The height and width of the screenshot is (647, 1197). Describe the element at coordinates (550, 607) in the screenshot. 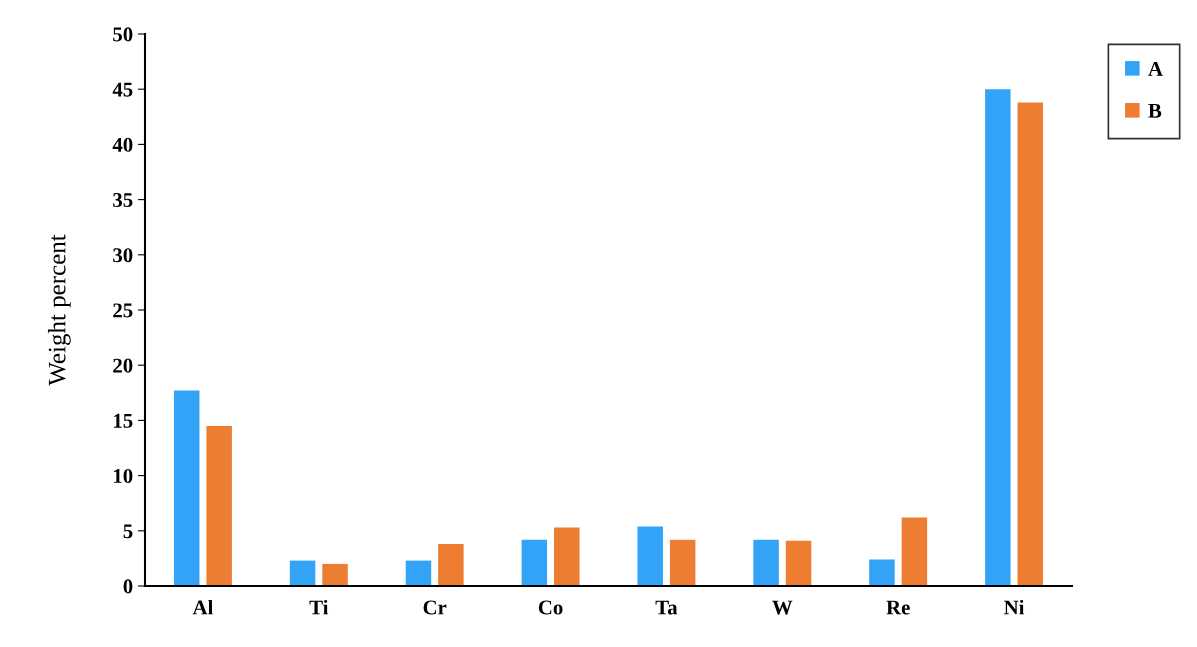

I see `x-tick-label: Co` at that location.